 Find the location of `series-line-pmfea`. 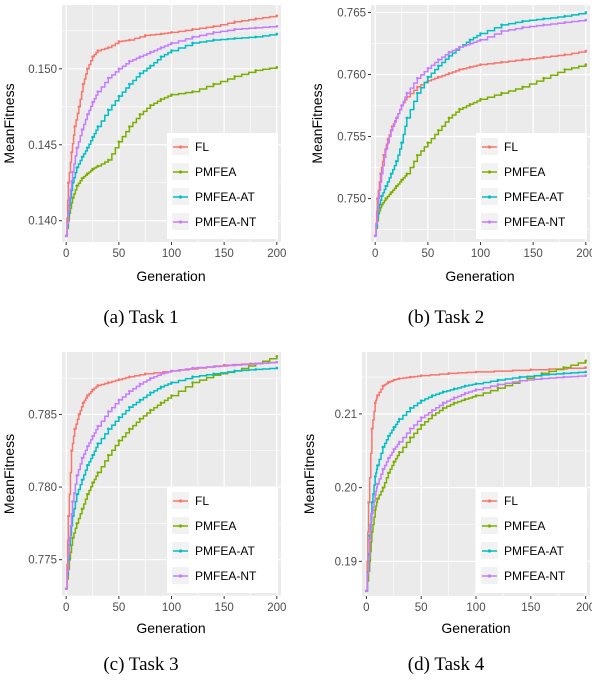

series-line-pmfea is located at coordinates (481, 150).